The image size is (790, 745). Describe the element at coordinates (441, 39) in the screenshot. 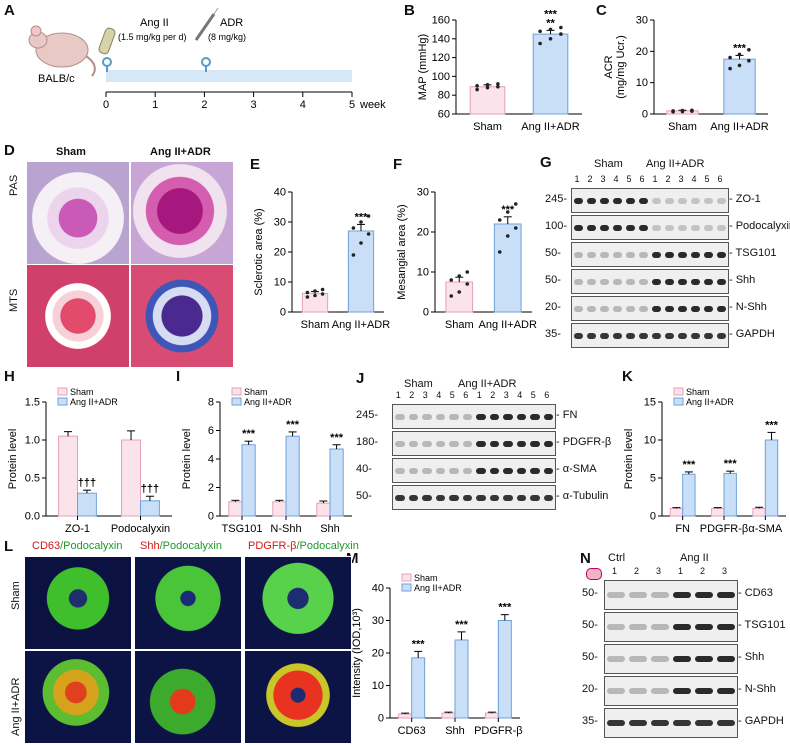

I see `y-tick-label: 140` at that location.